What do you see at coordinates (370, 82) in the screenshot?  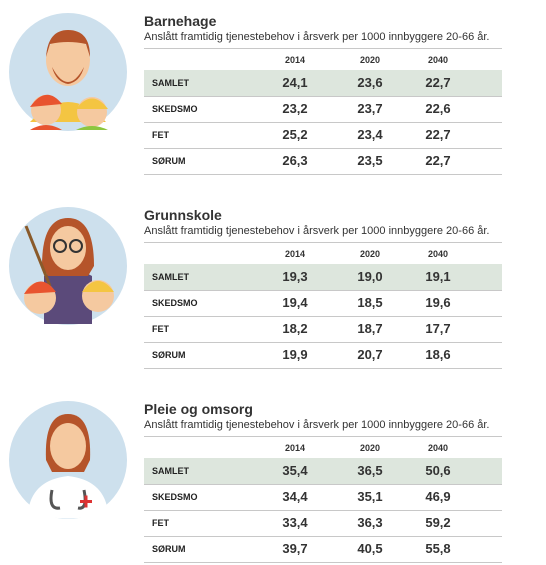 I see `cell-value: 23,6` at bounding box center [370, 82].